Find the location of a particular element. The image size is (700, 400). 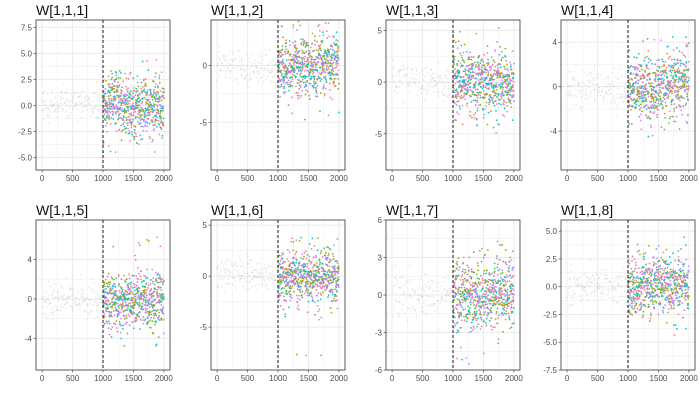

x-tick-label: 1000 is located at coordinates (103, 378).